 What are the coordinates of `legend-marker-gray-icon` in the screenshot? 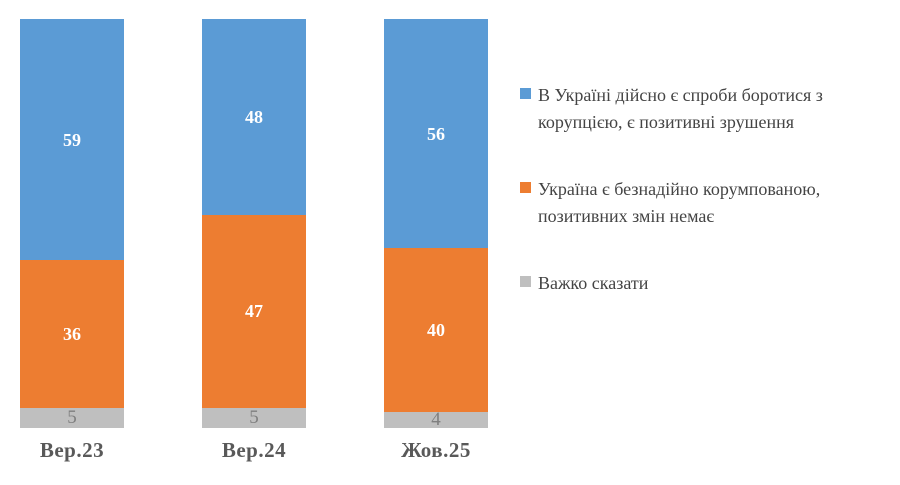 It's located at (525, 281).